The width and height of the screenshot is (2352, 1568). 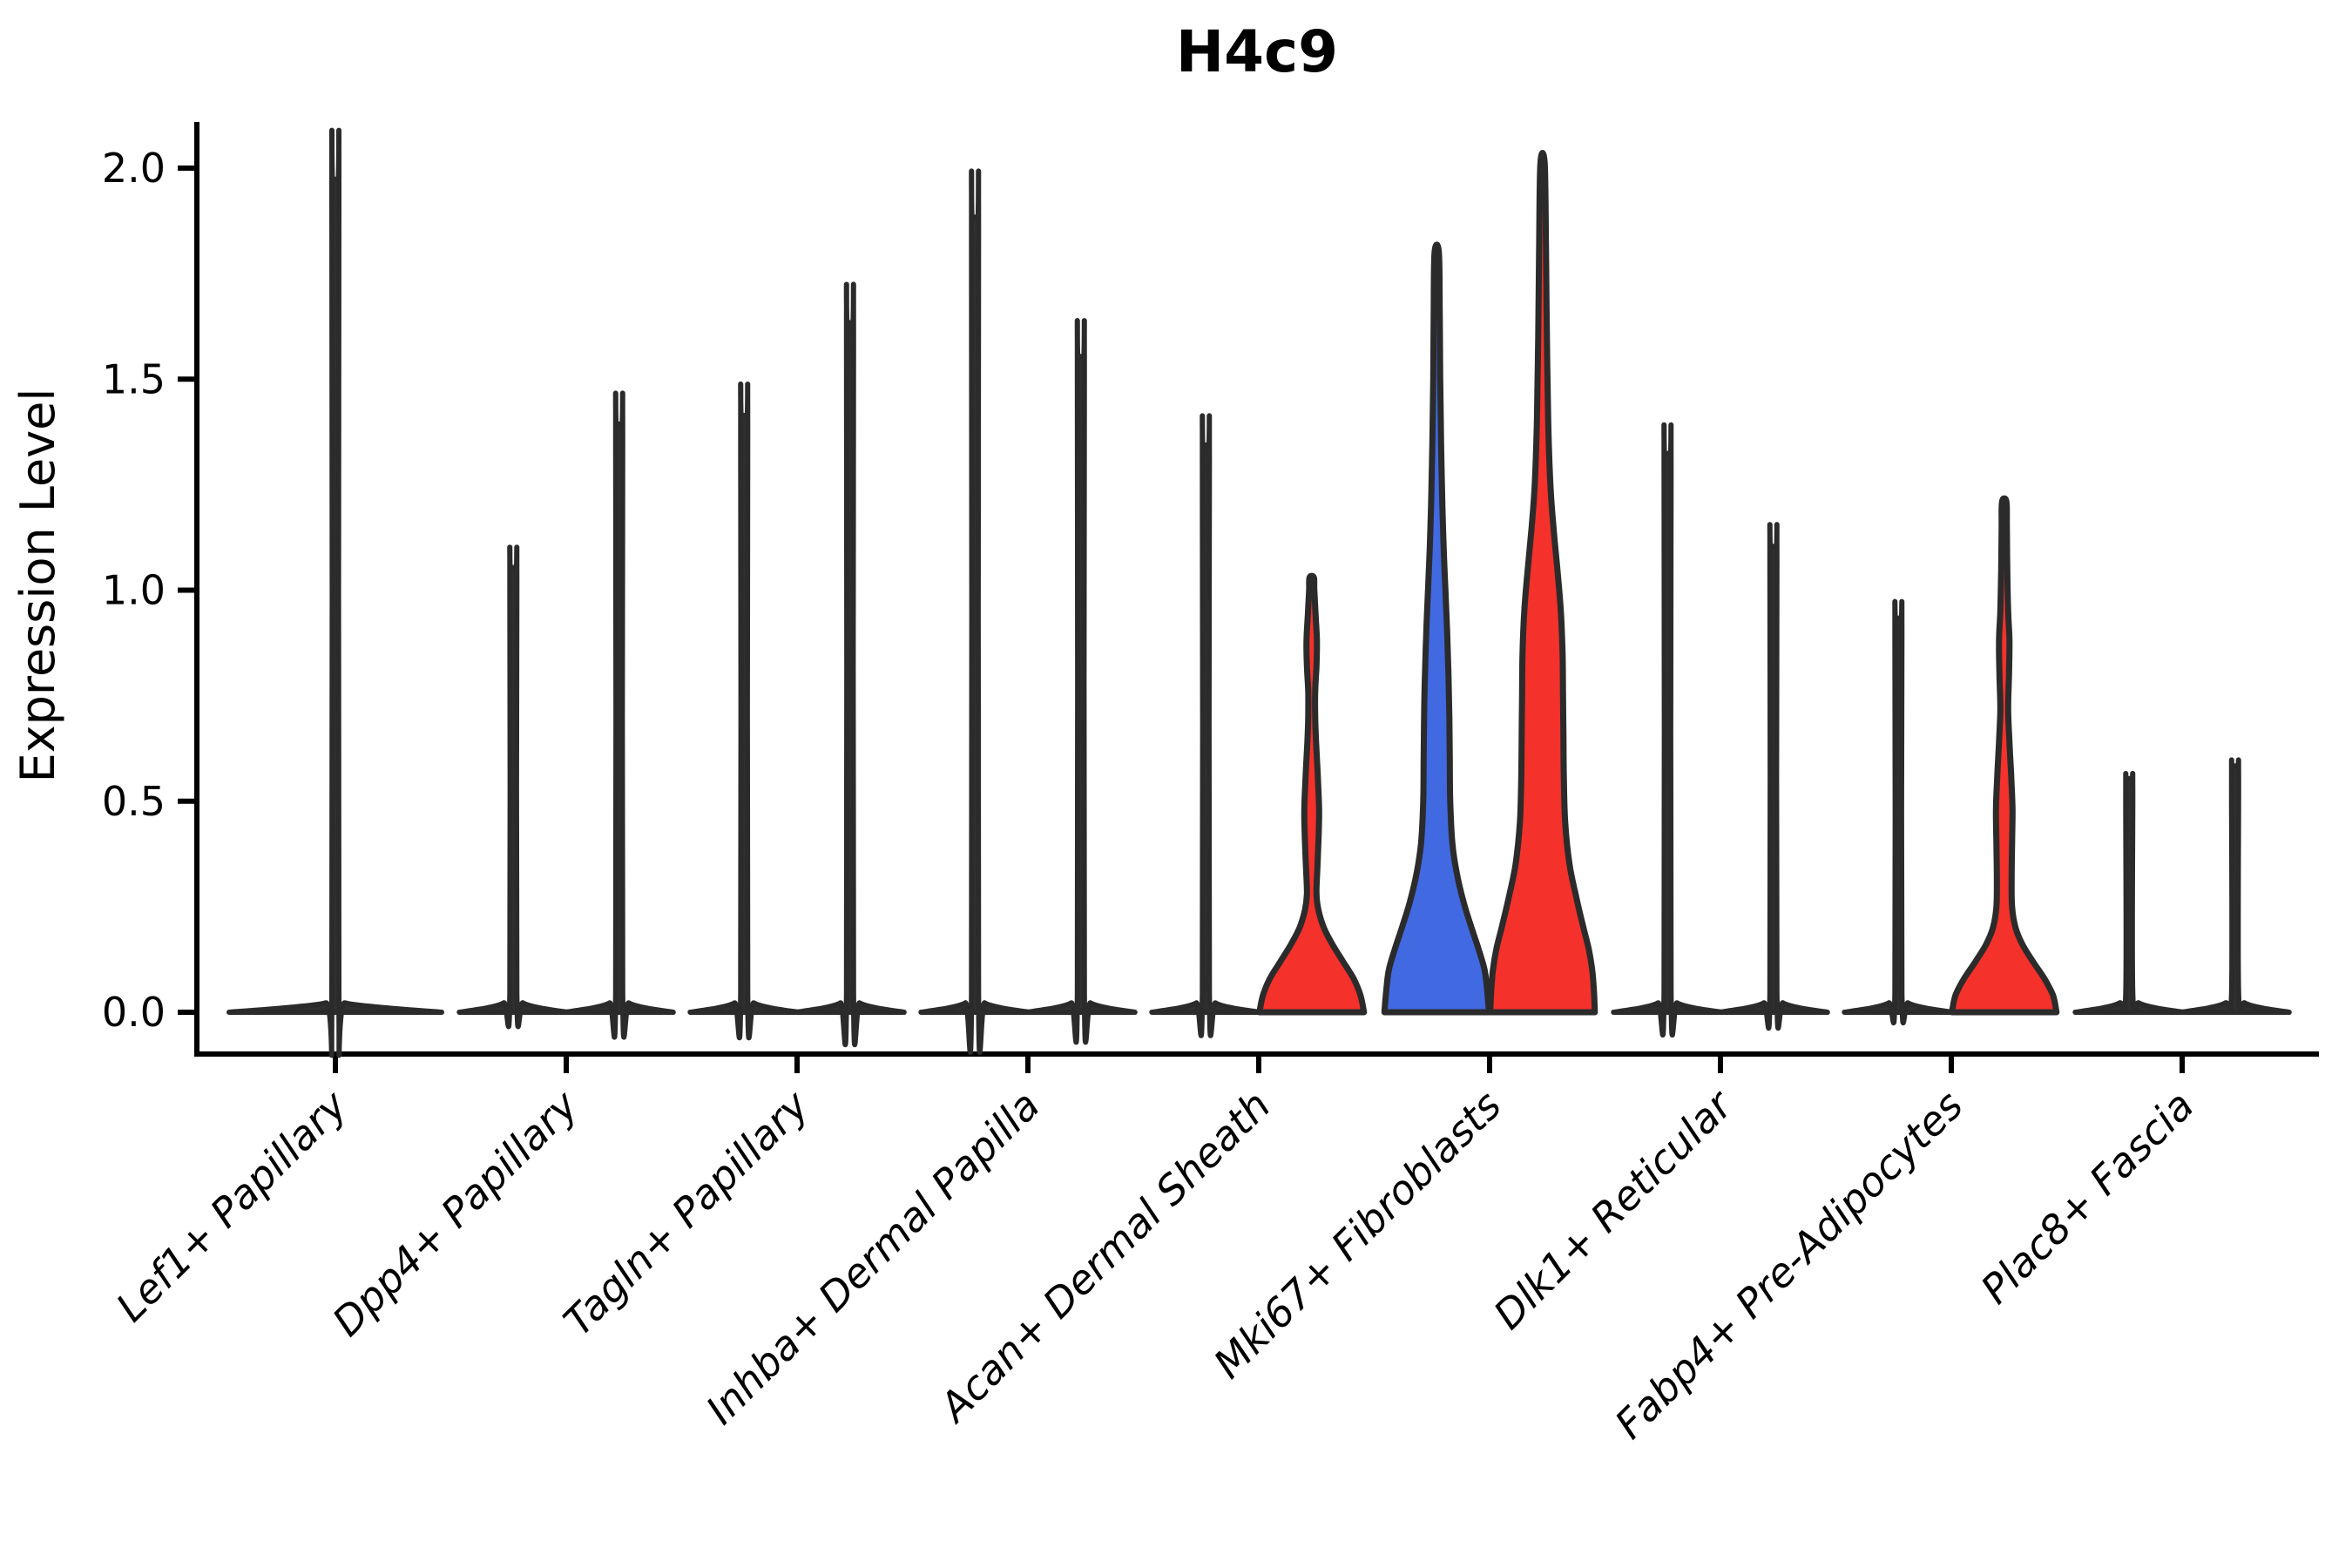 I want to click on violin-shaped-blue, so click(x=1437, y=628).